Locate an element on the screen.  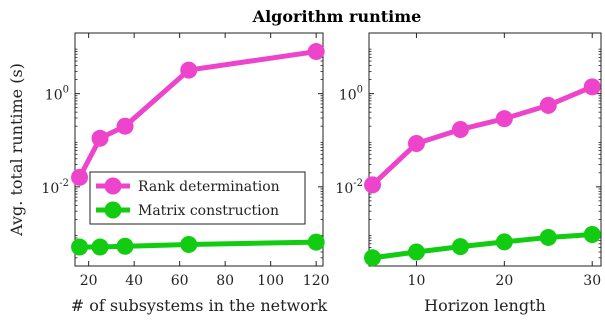
legend: Rank determination Matrix construction is located at coordinates (197, 198).